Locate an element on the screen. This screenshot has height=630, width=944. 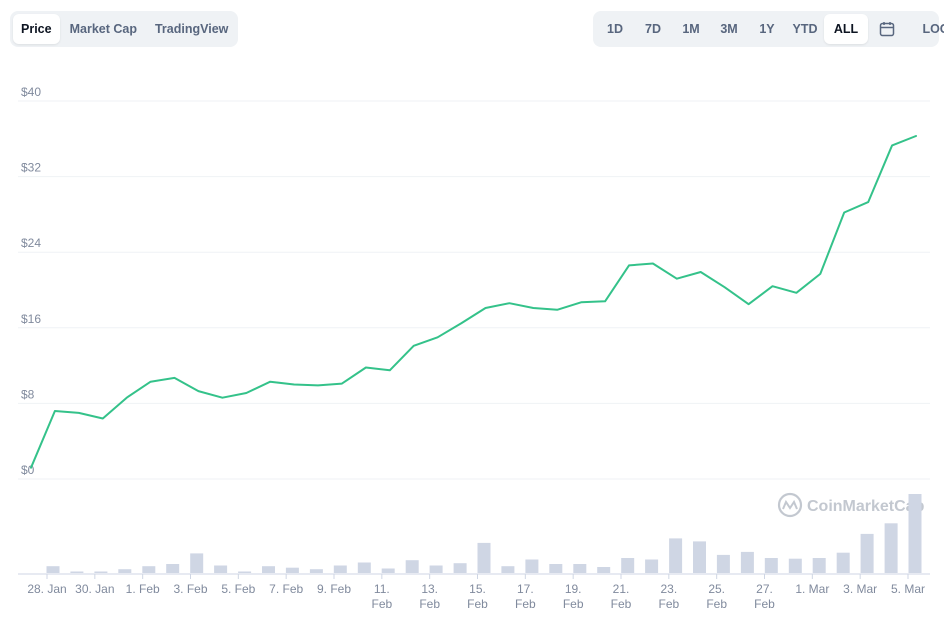
x-tick-label: 21. is located at coordinates (621, 589).